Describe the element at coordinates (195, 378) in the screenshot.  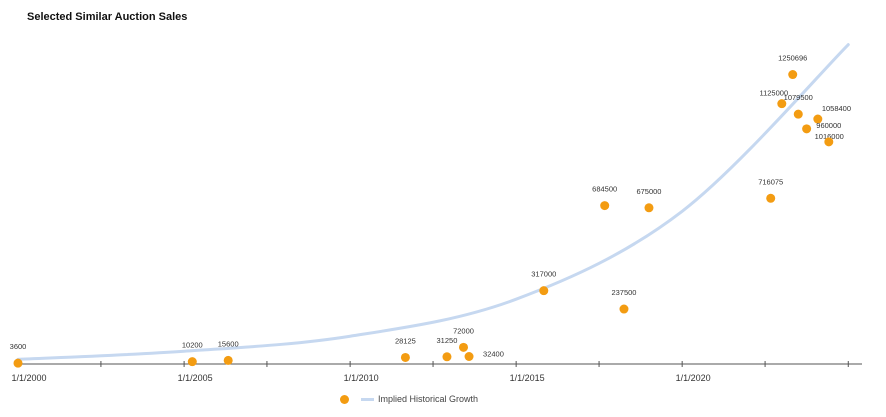
I see `x-tick-label: 1/1/2005` at that location.